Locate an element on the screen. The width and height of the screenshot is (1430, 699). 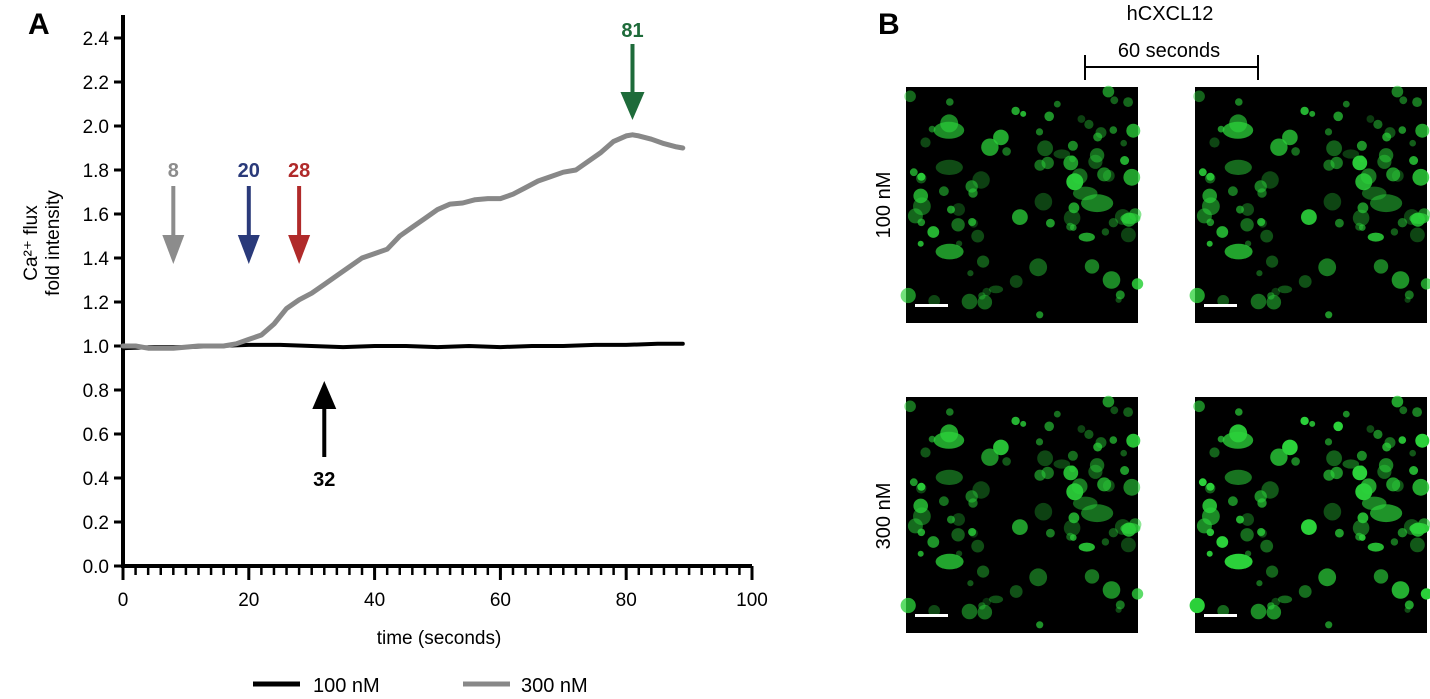
y-axis-label-line1: Ca²⁺ flux is located at coordinates (31, 243).